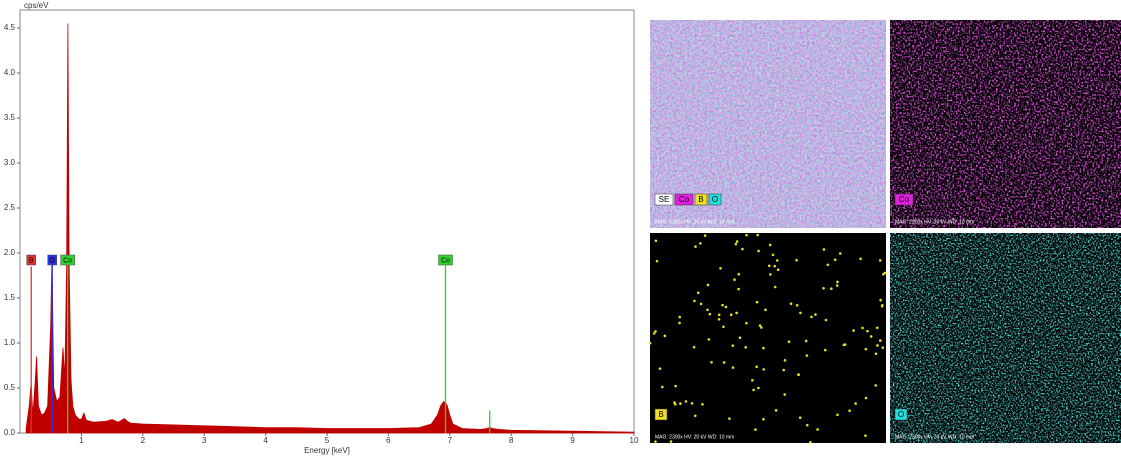  Describe the element at coordinates (388, 440) in the screenshot. I see `x-tick-label: 6` at that location.